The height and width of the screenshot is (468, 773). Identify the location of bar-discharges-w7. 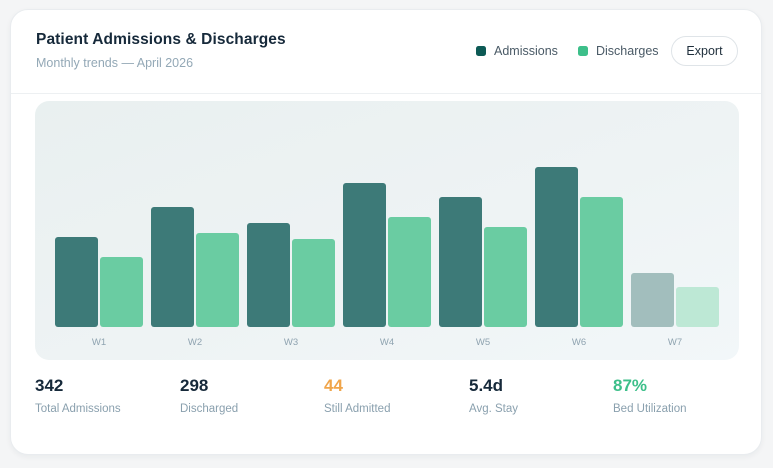
(697, 307).